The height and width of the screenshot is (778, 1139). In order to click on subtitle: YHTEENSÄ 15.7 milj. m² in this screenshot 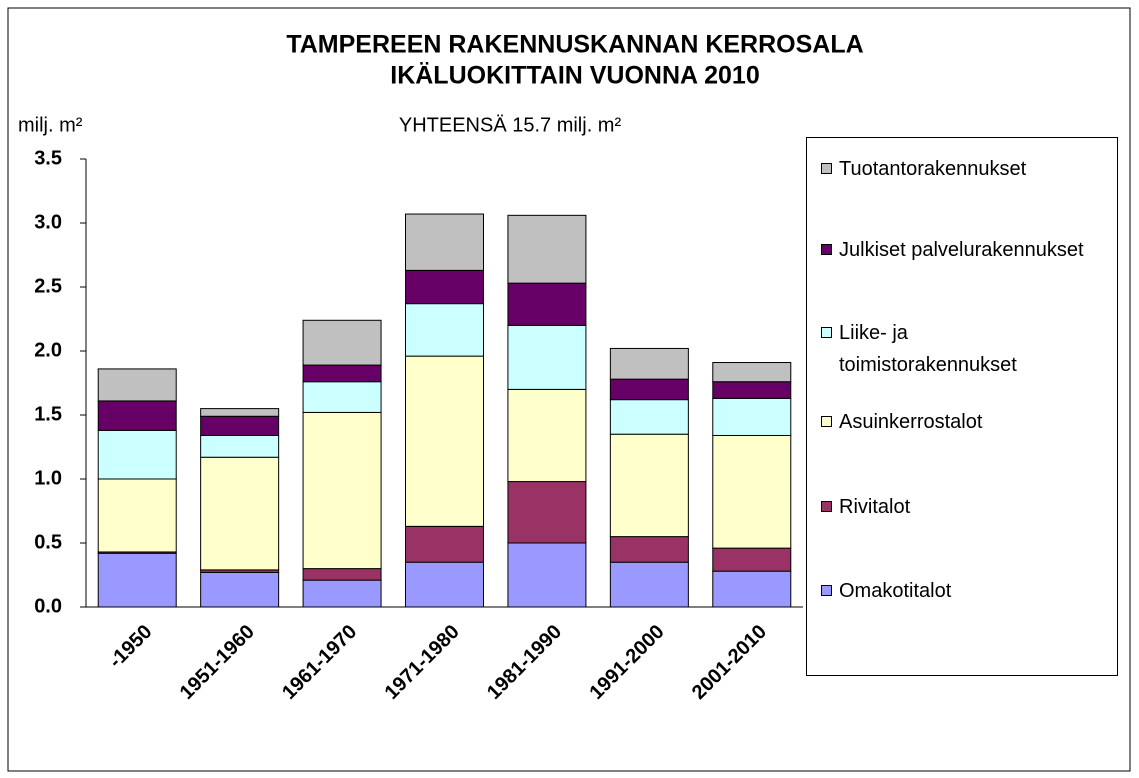, I will do `click(510, 125)`.